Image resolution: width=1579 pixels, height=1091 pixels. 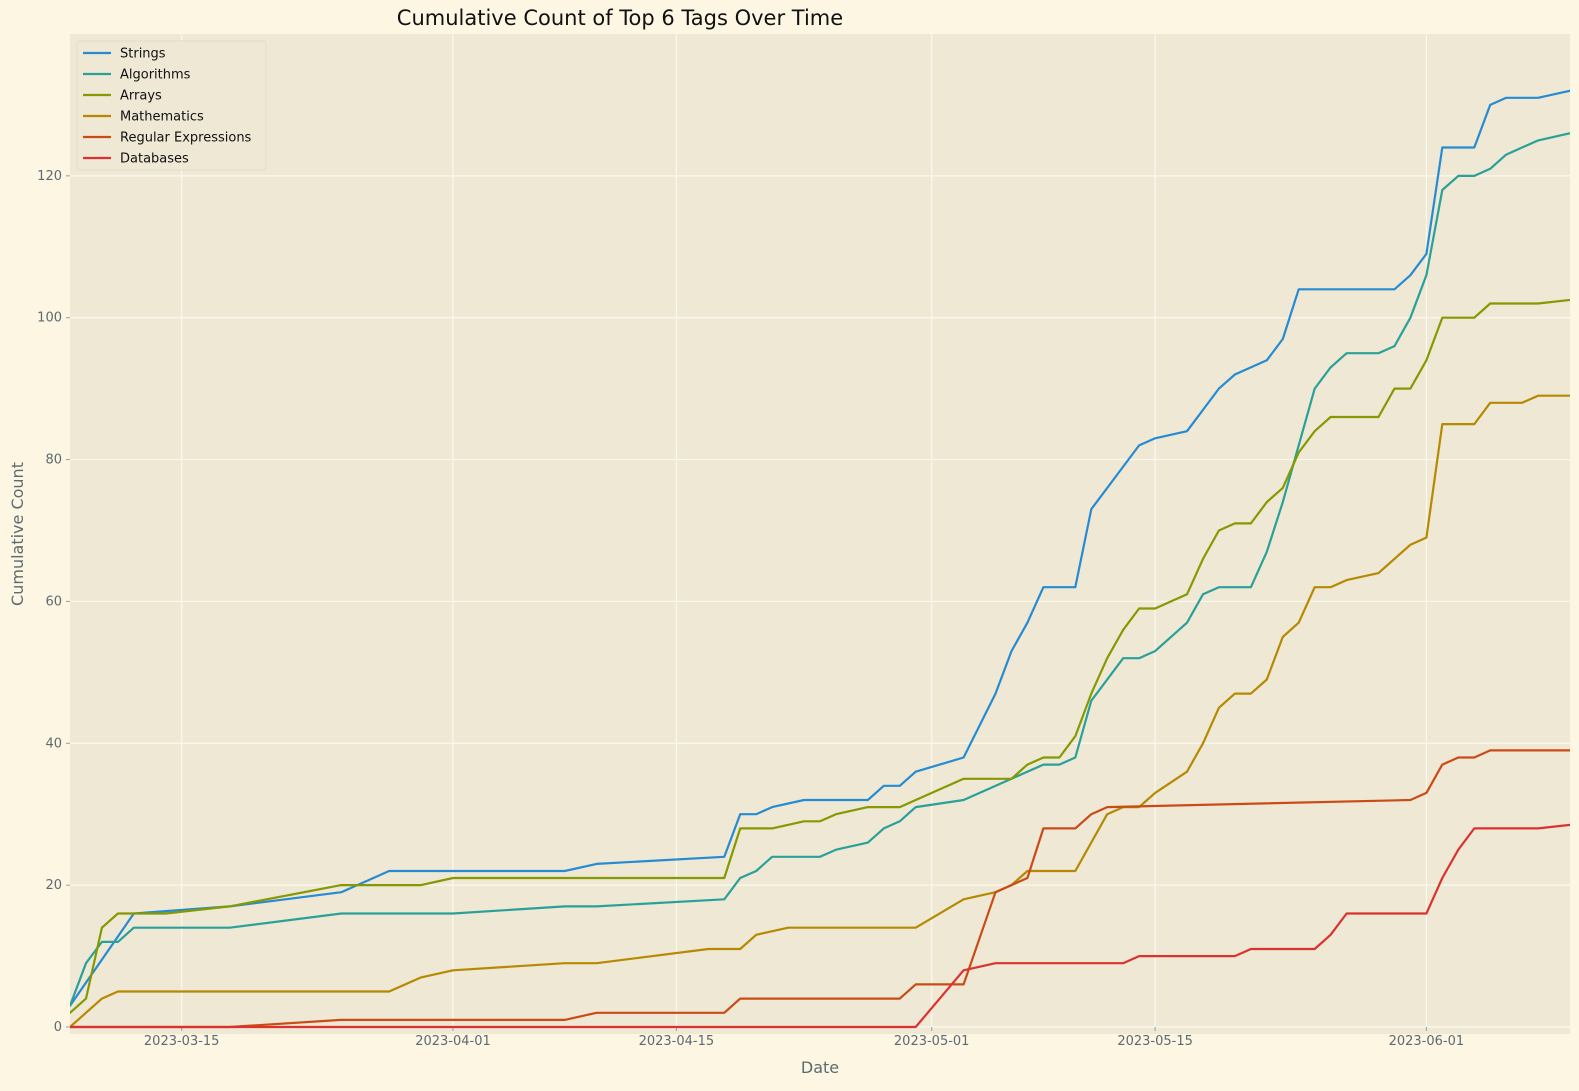 I want to click on x-tick-label: 2023-03-15, so click(x=182, y=1041).